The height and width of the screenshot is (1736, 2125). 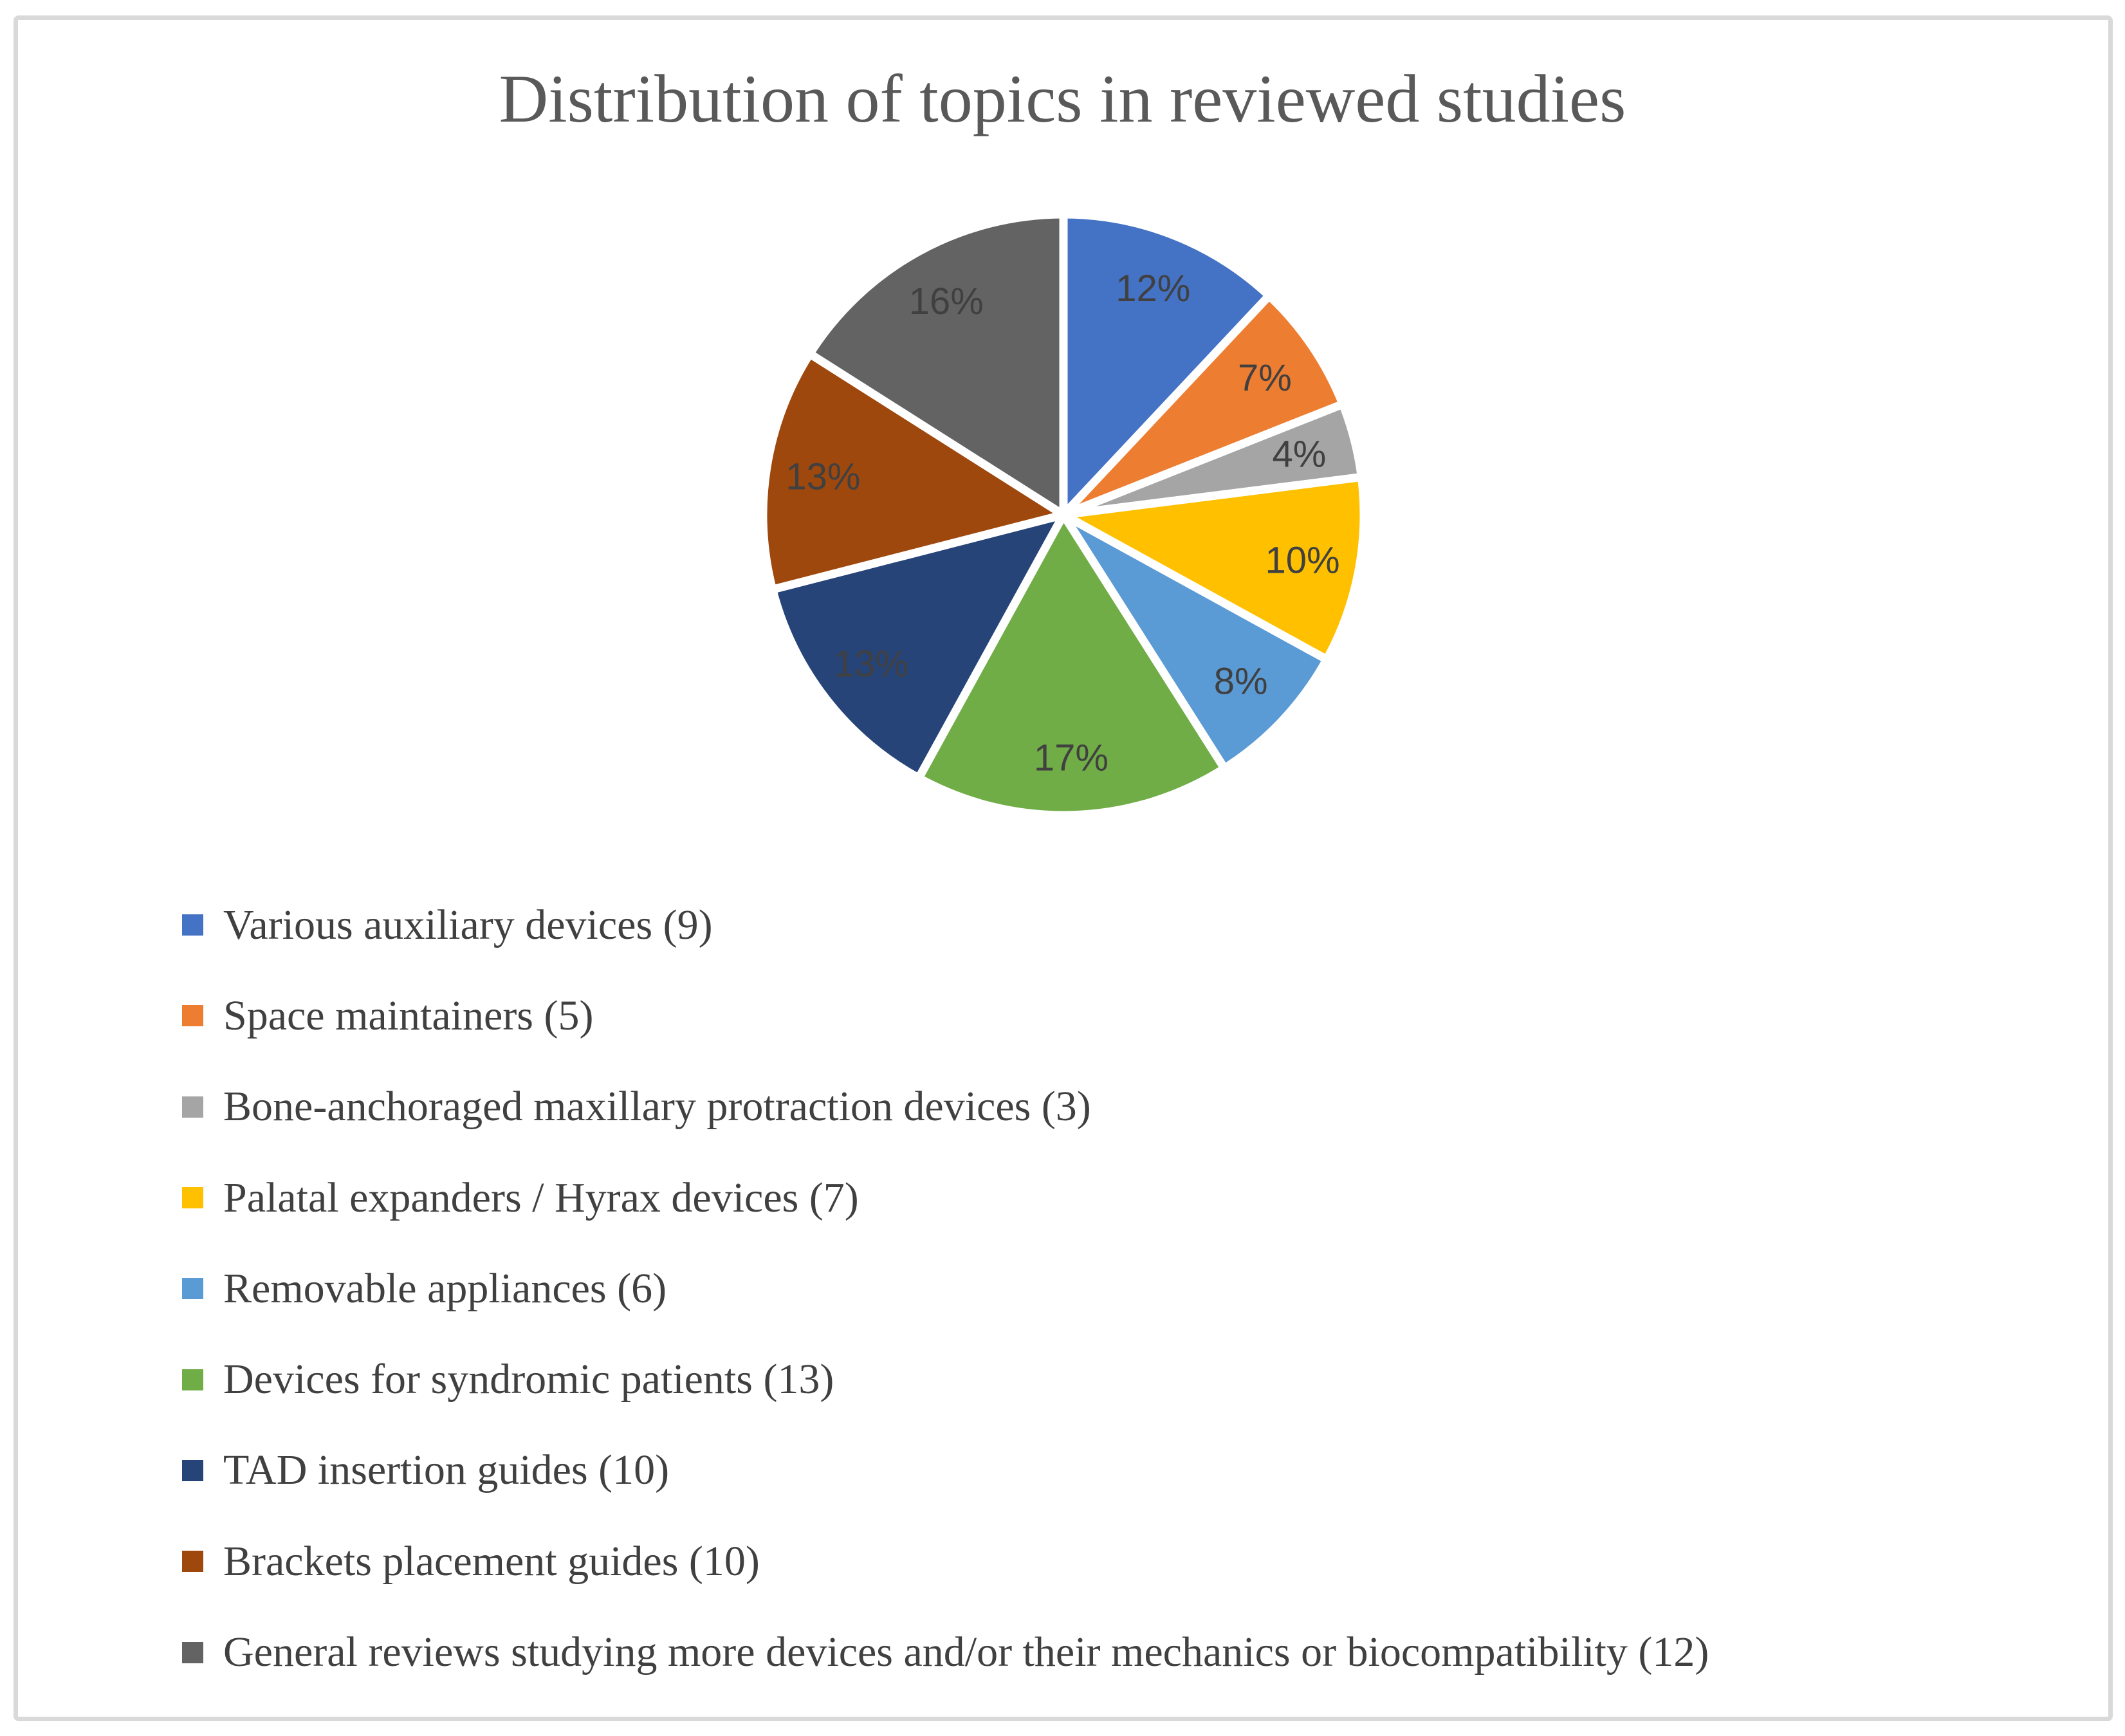 What do you see at coordinates (408, 1015) in the screenshot?
I see `legend-label: Space maintainers (5)` at bounding box center [408, 1015].